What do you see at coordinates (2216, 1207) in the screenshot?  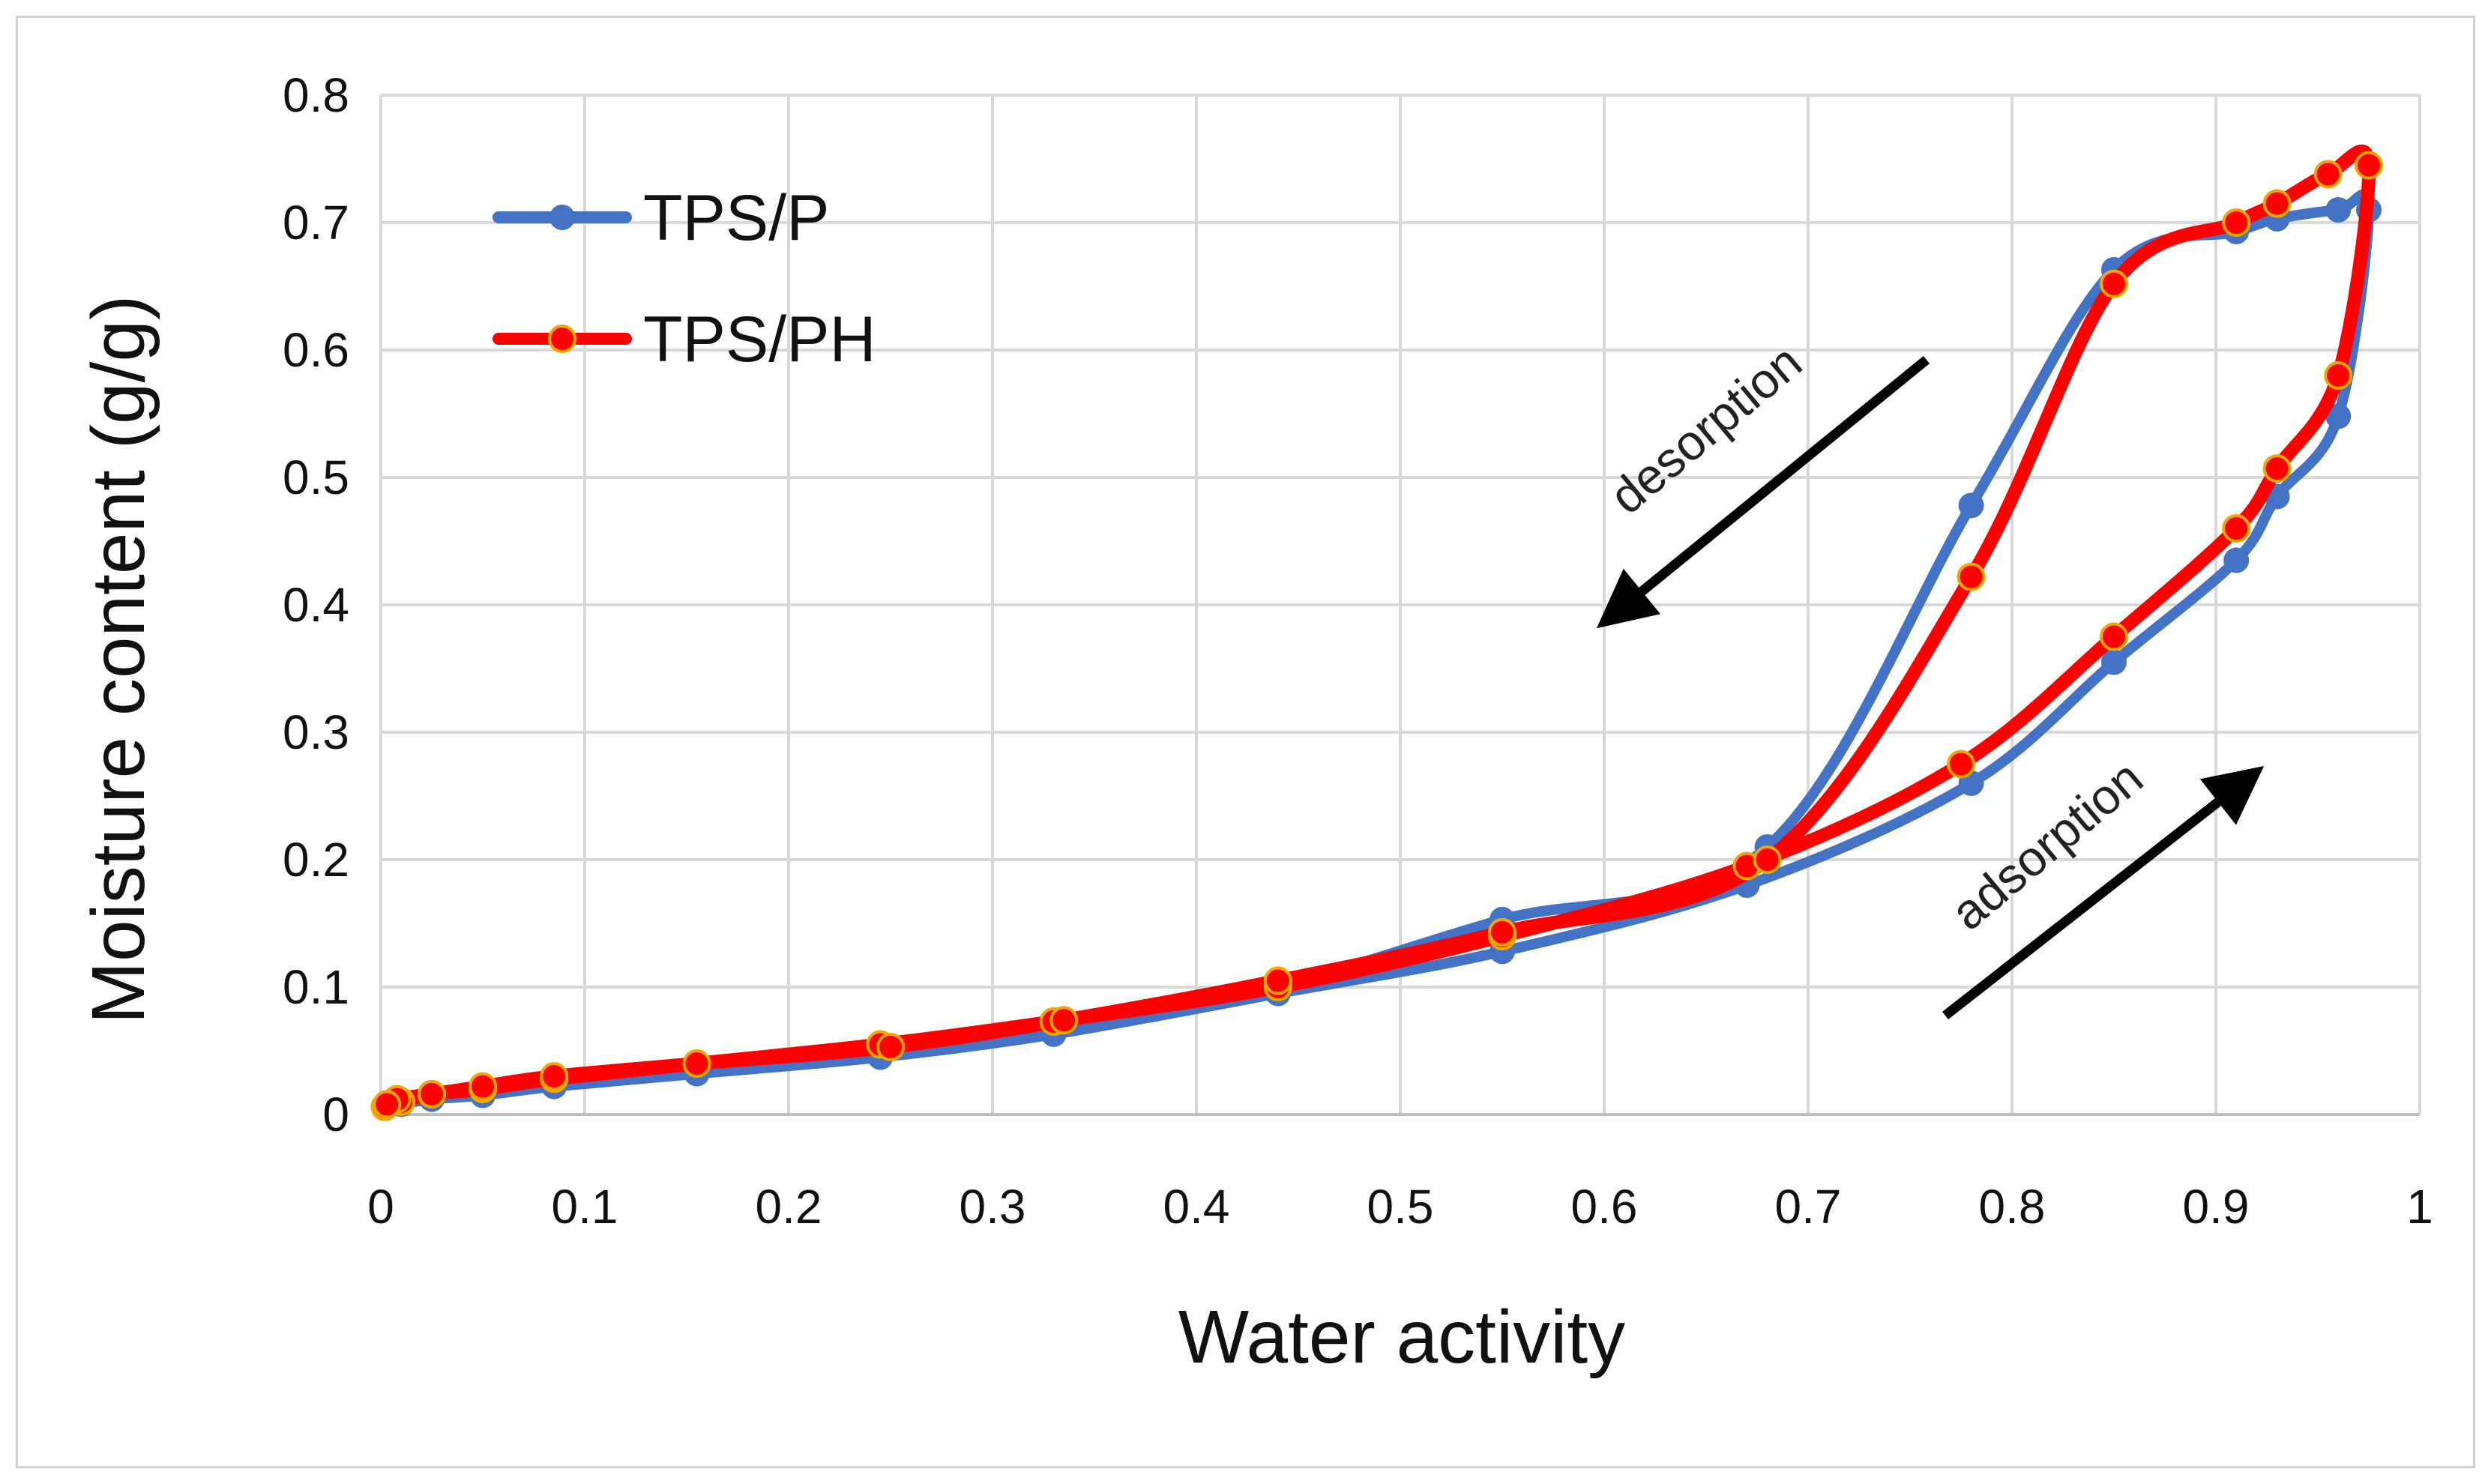 I see `x-tick-label: 0.9` at bounding box center [2216, 1207].